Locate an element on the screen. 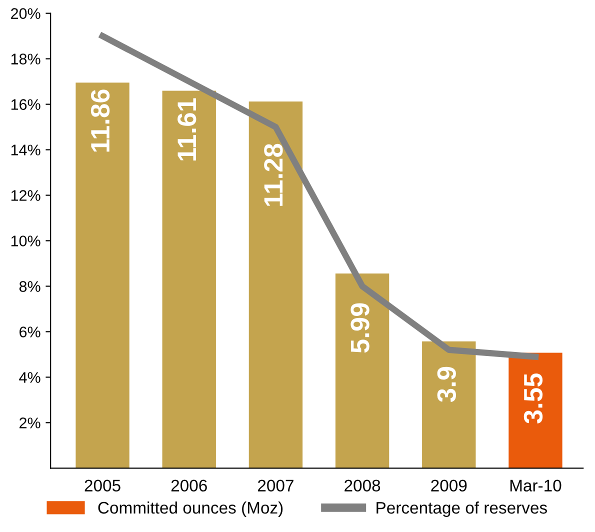  y-tick-label: 2% is located at coordinates (30, 423).